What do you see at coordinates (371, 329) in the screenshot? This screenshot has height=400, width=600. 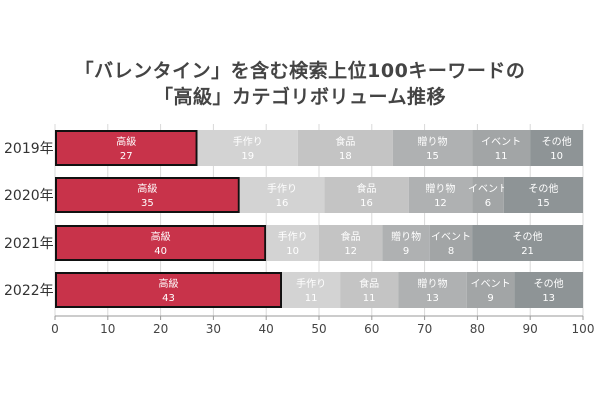 I see `x-tick-label: 60` at bounding box center [371, 329].